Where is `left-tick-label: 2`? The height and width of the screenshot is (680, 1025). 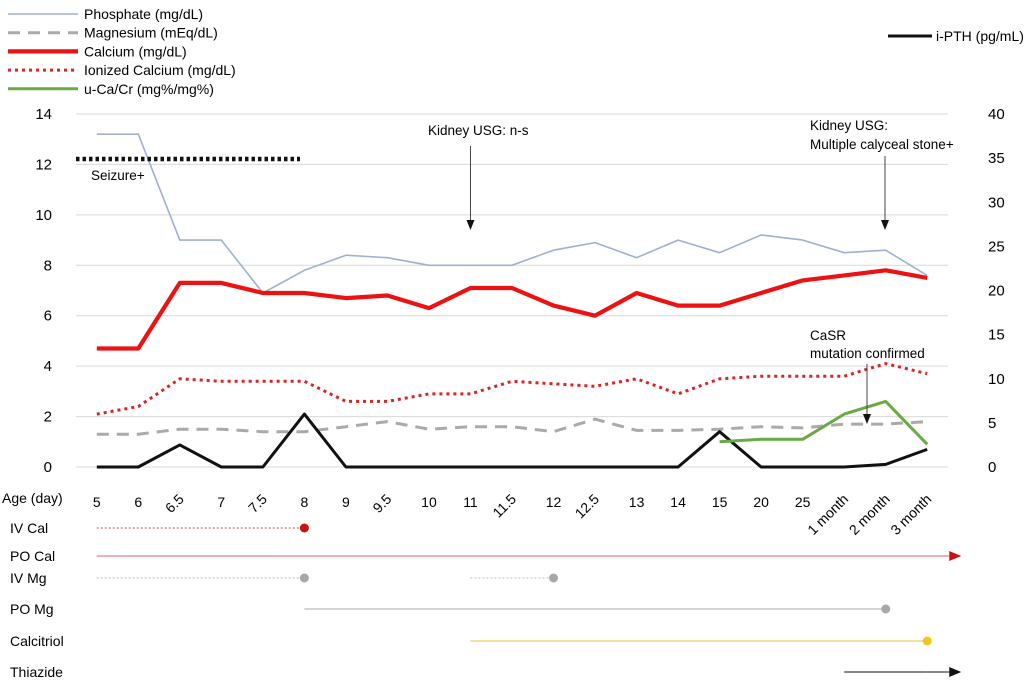 left-tick-label: 2 is located at coordinates (48, 417).